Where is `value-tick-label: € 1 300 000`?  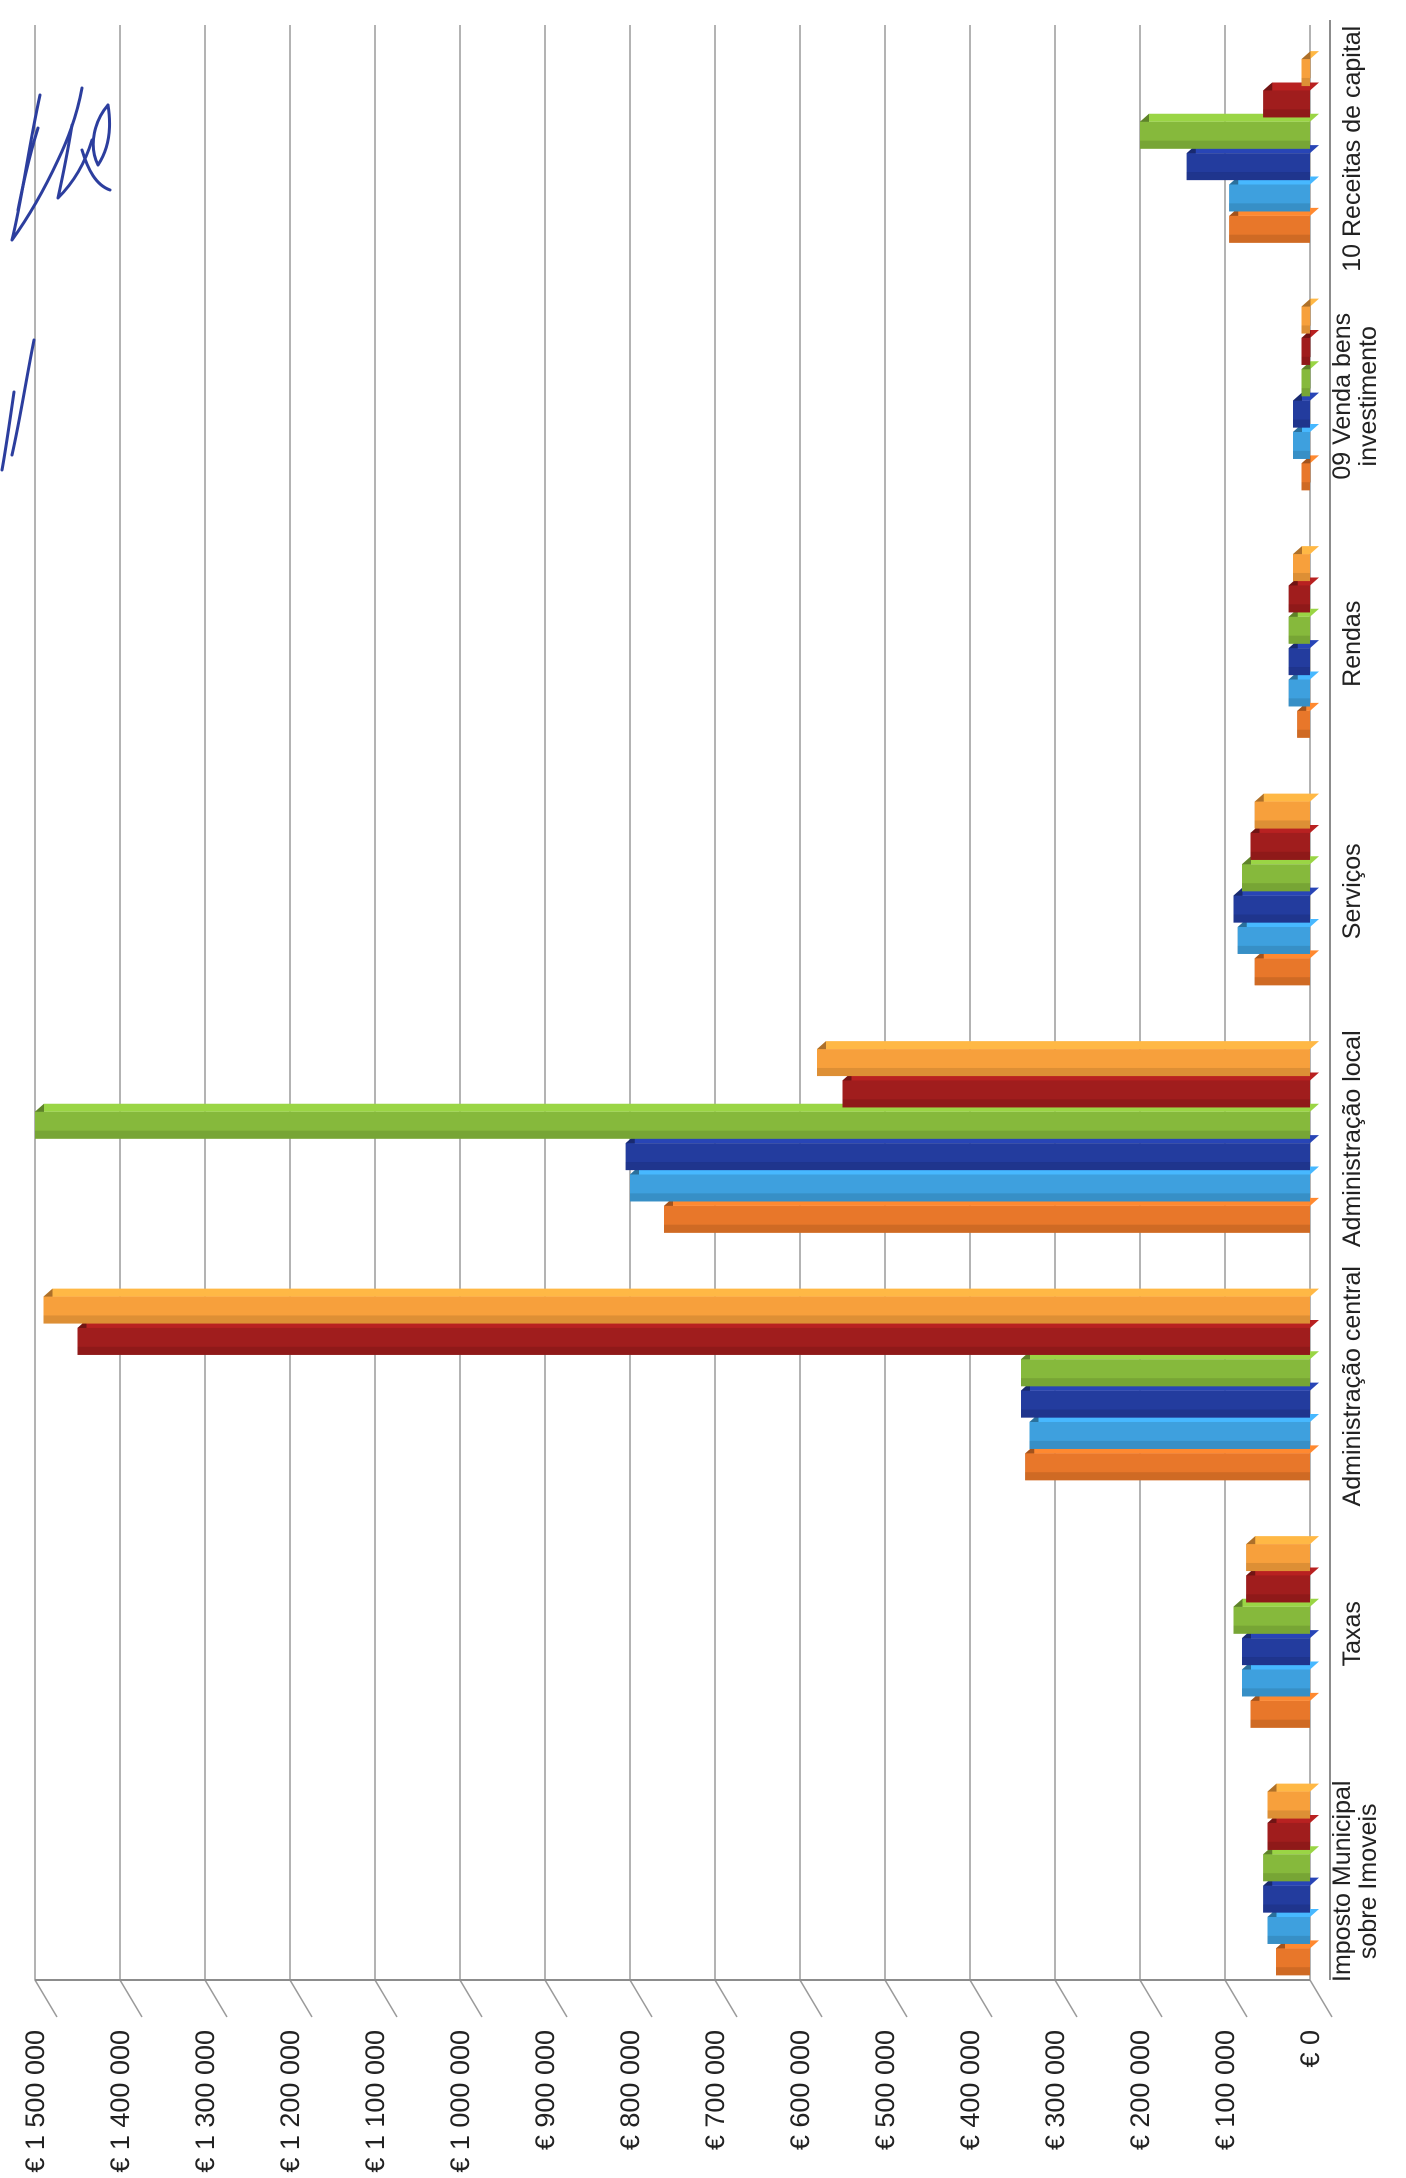 value-tick-label: € 1 300 000 is located at coordinates (205, 2101).